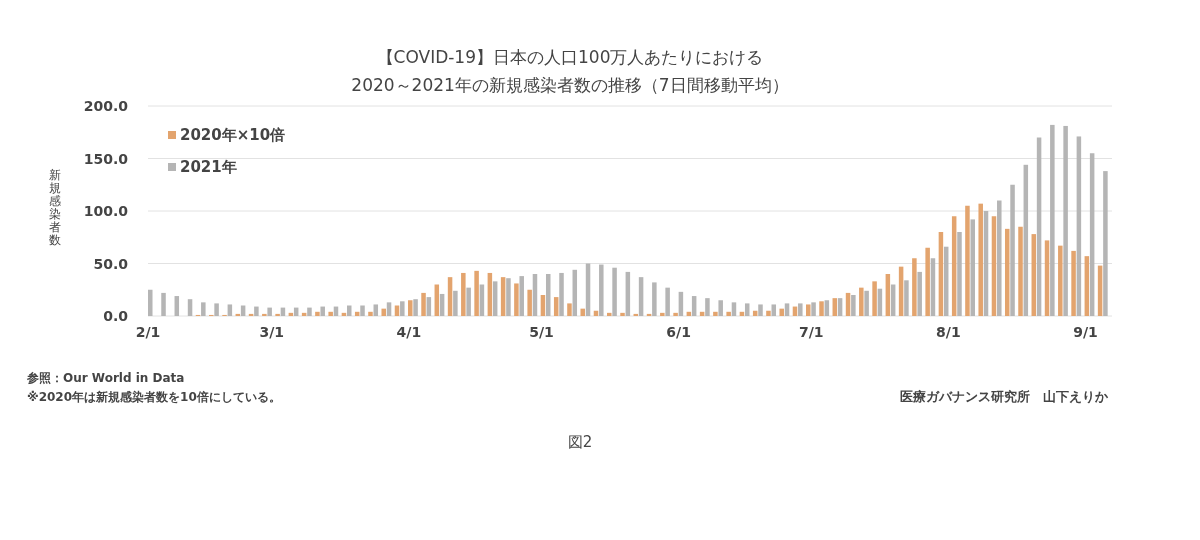  I want to click on x-tick-label: 7/1, so click(811, 332).